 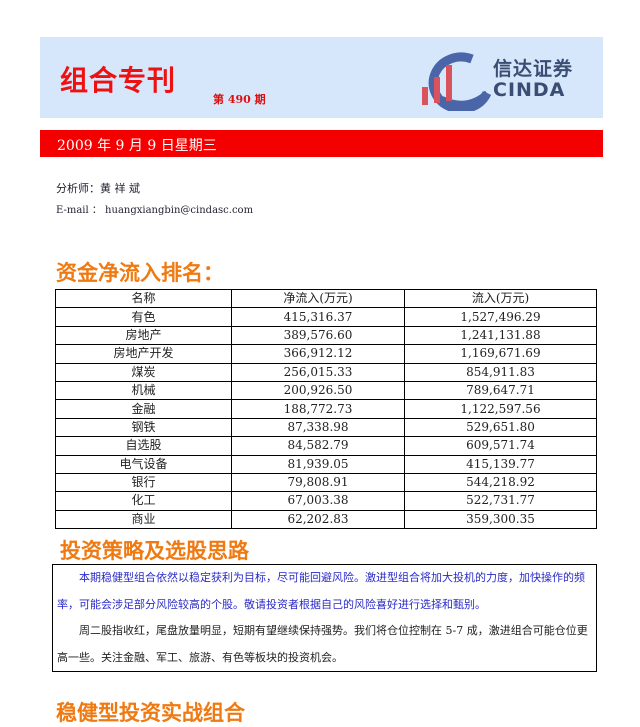 I want to click on net-inflow-cell: 415,316.37, so click(x=318, y=317).